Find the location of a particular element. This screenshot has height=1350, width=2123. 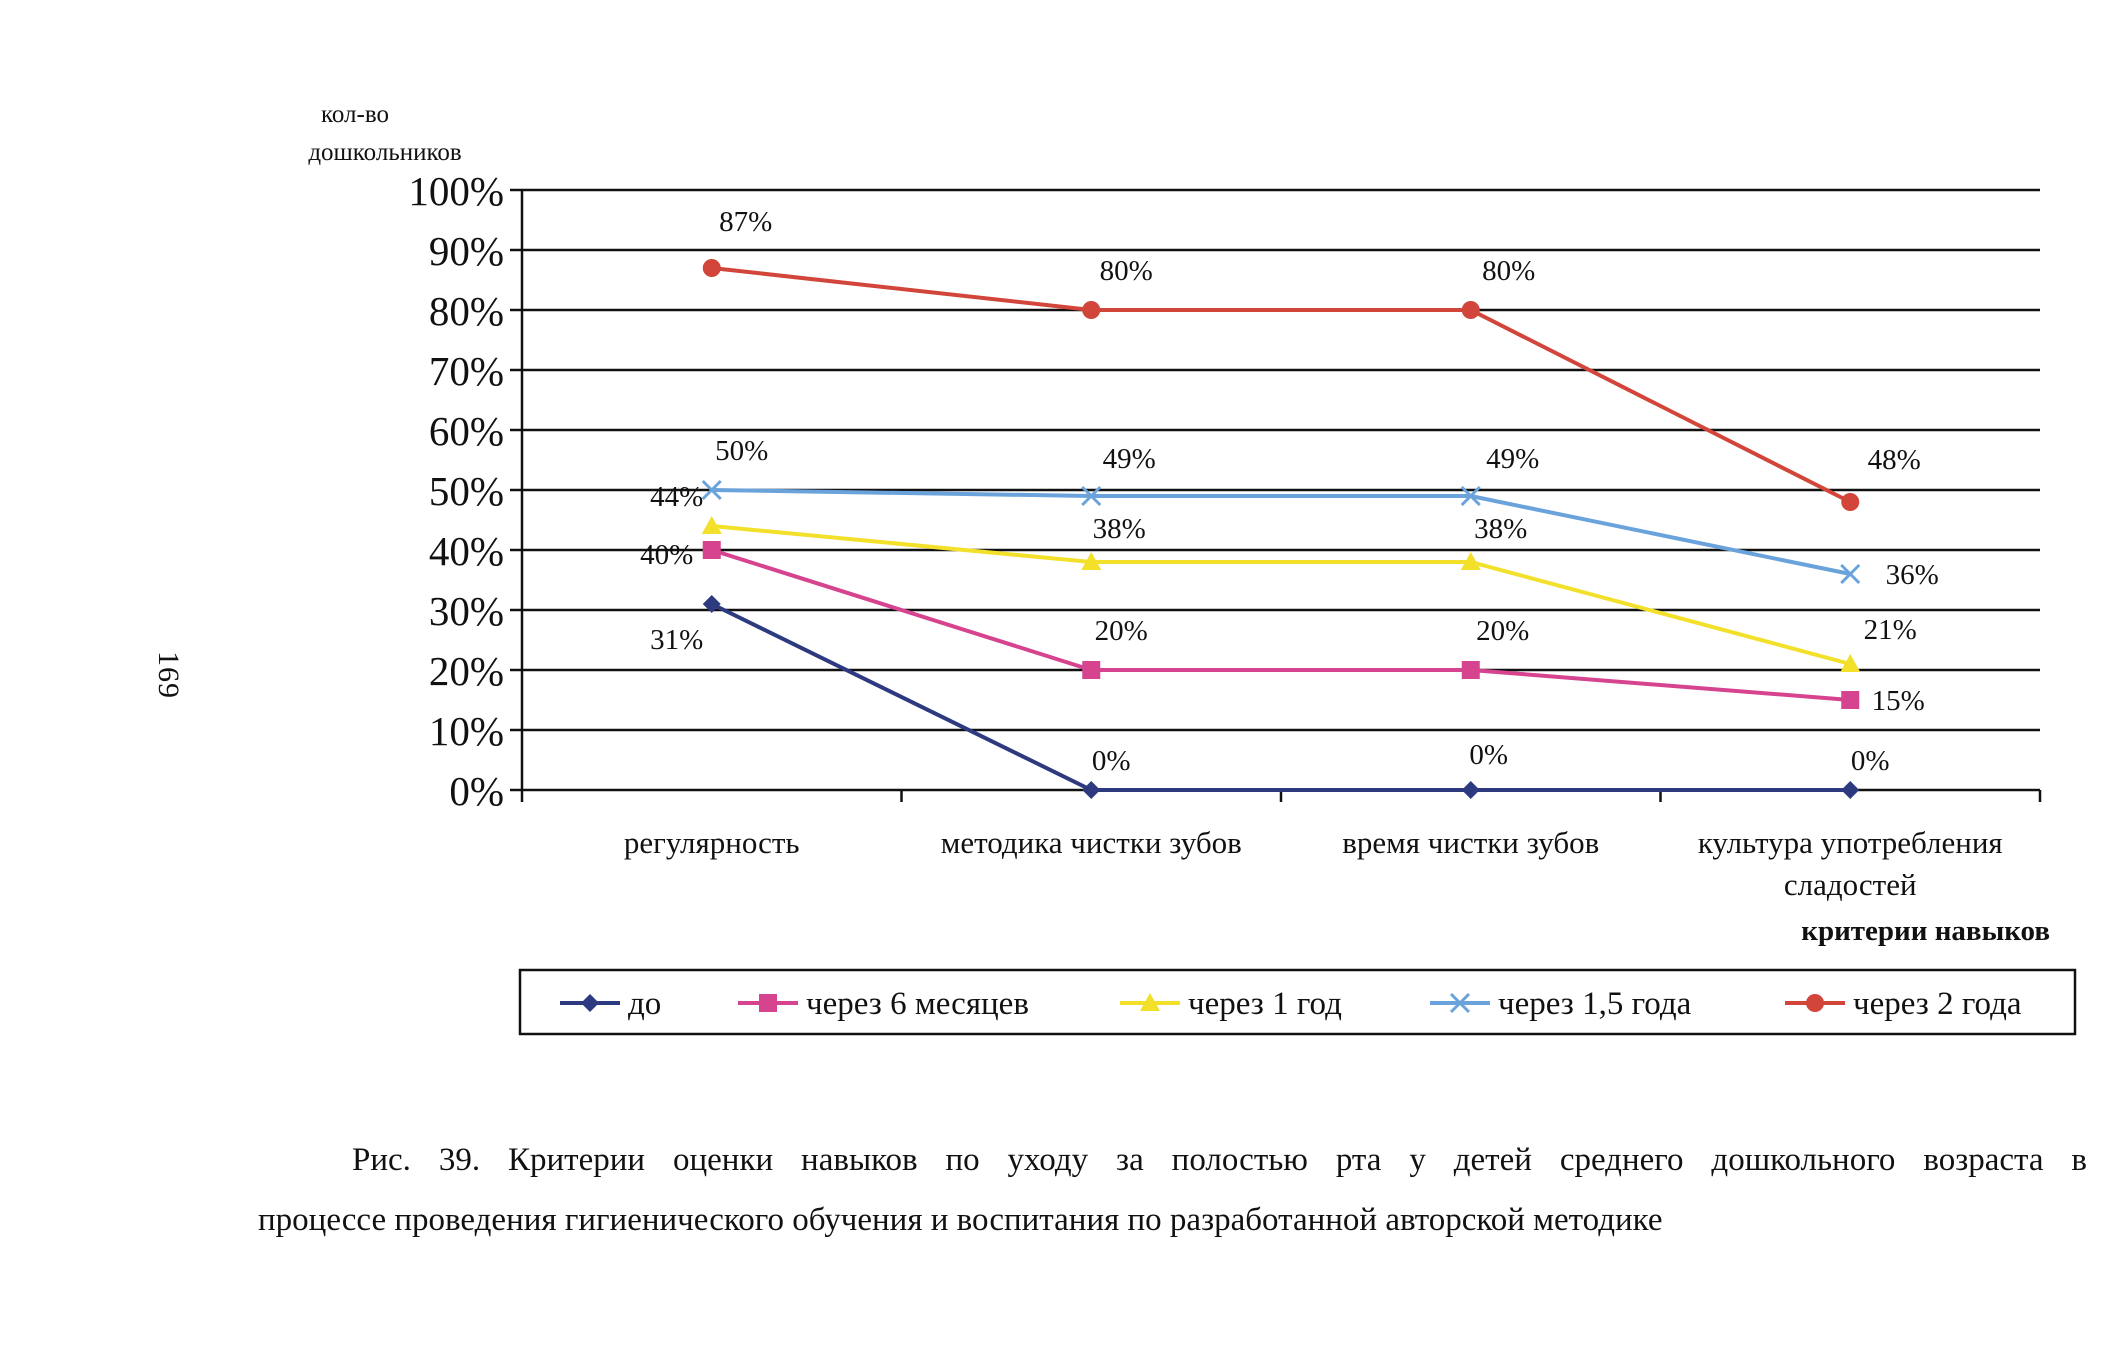

series-до: 31% 0% 0% 0% is located at coordinates (1270, 697).